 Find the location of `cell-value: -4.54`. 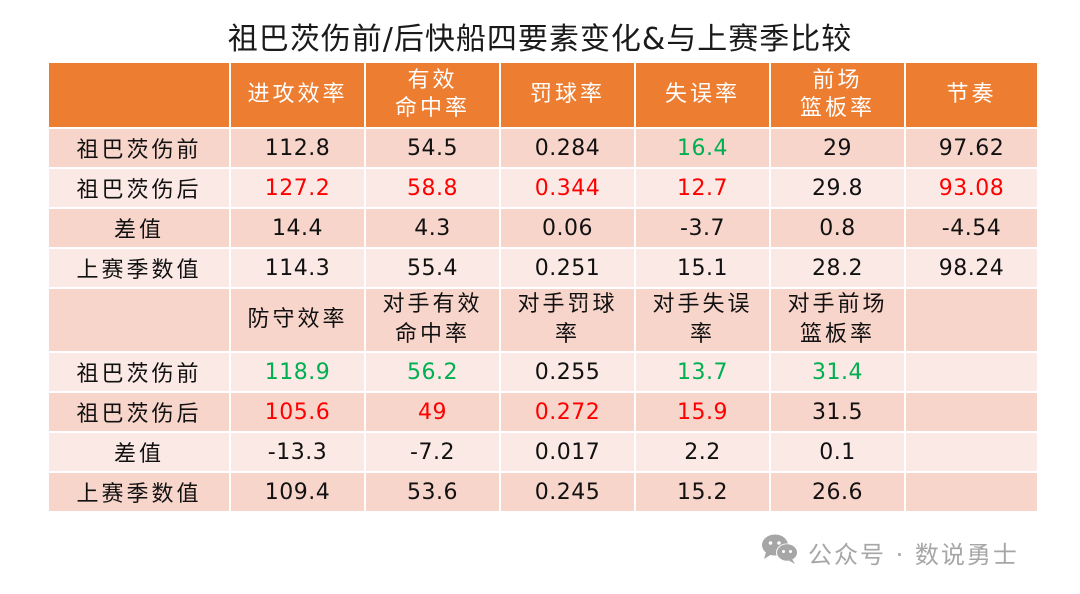

cell-value: -4.54 is located at coordinates (971, 228).